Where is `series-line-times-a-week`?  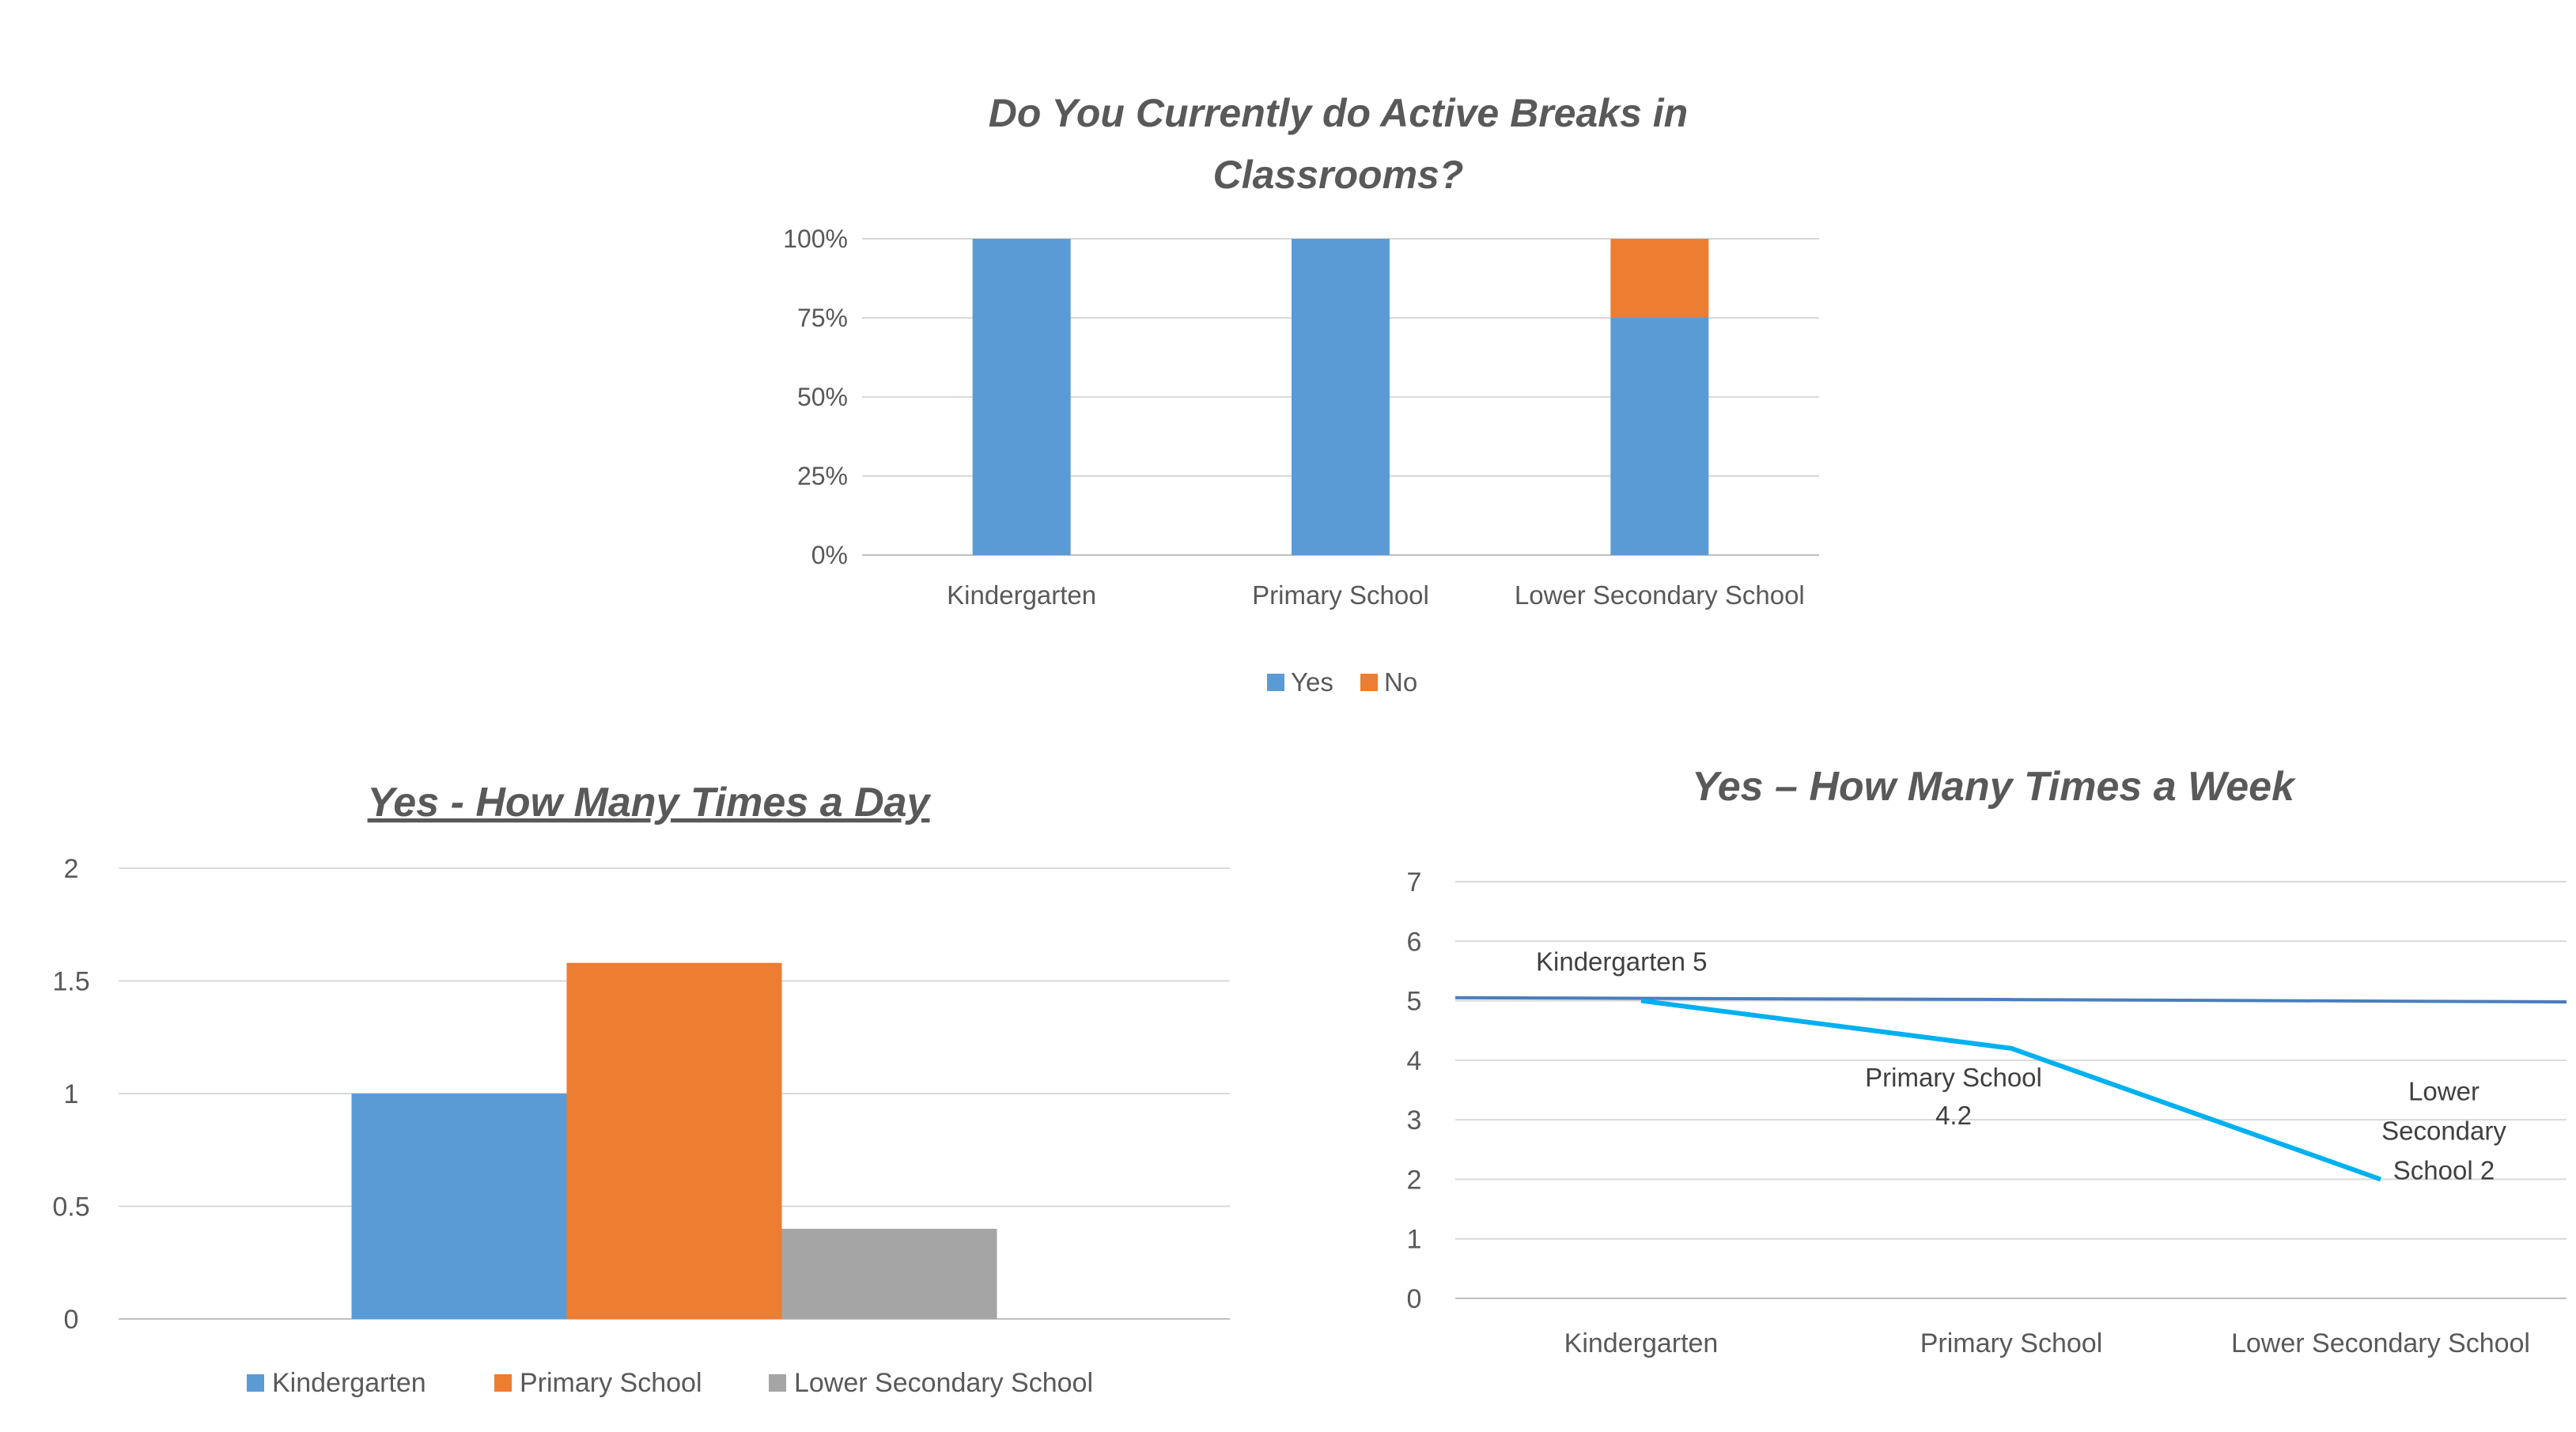
series-line-times-a-week is located at coordinates (2011, 1090).